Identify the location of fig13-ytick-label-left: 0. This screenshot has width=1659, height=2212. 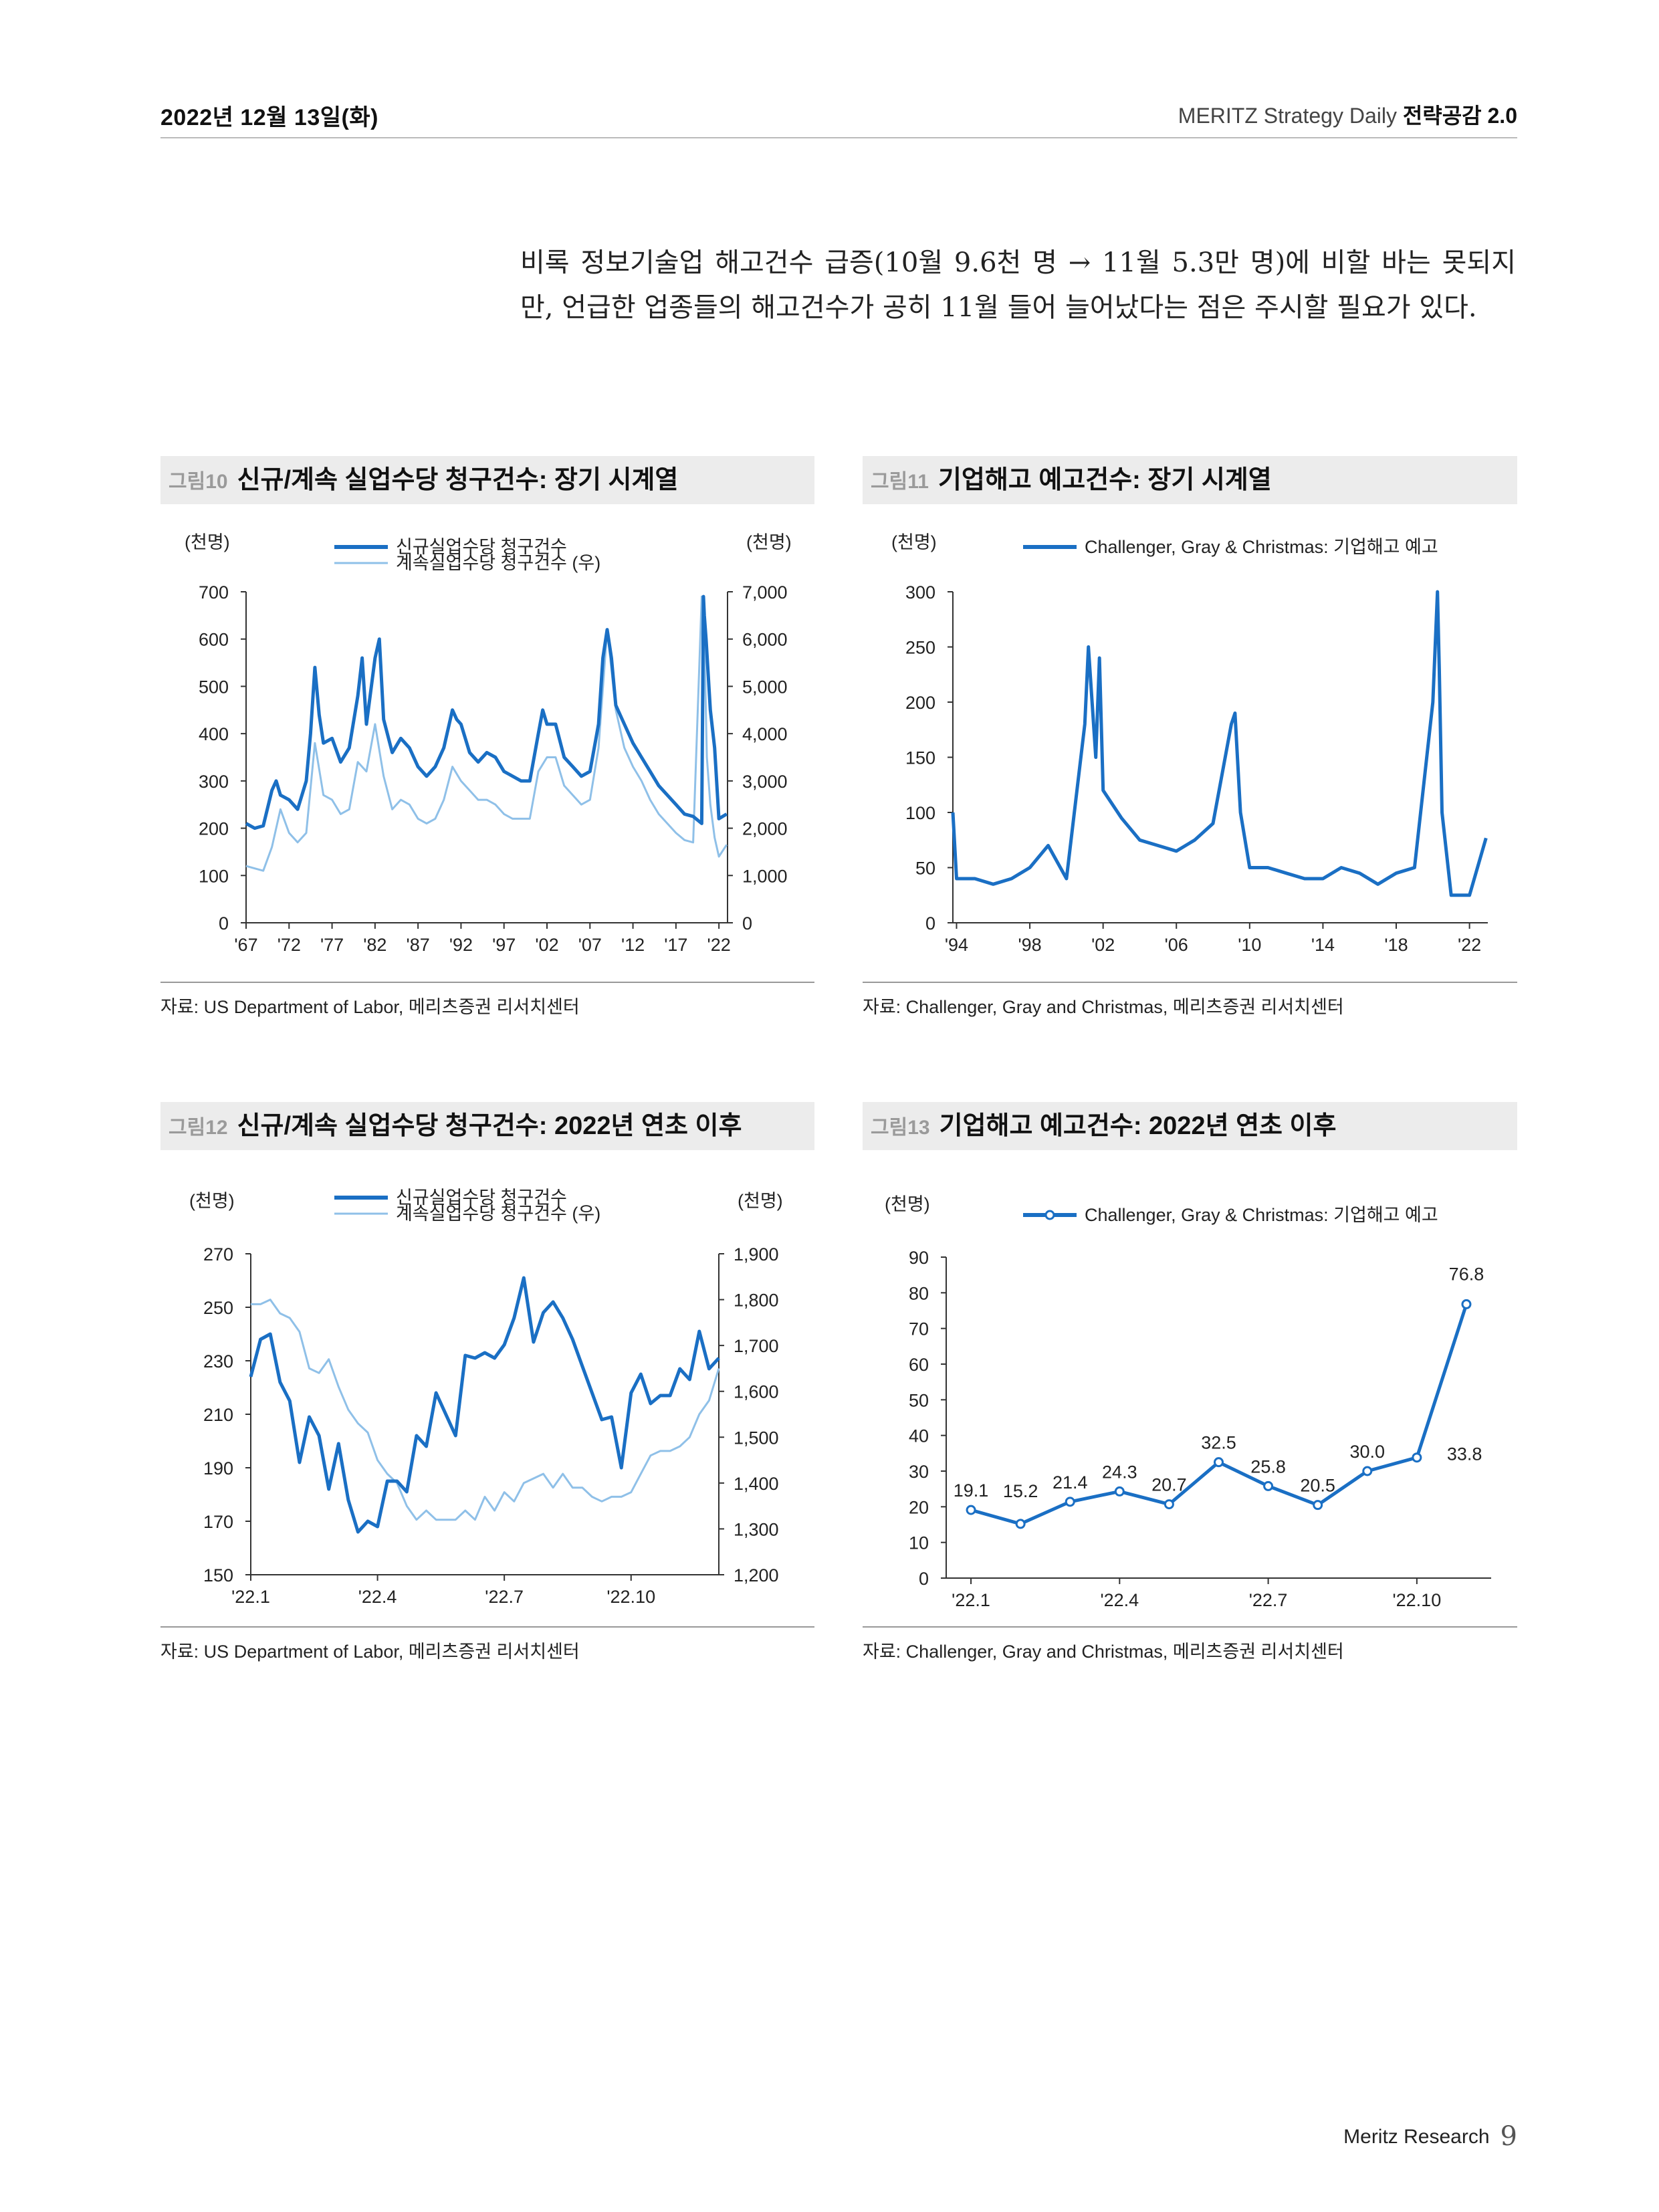
(924, 1579).